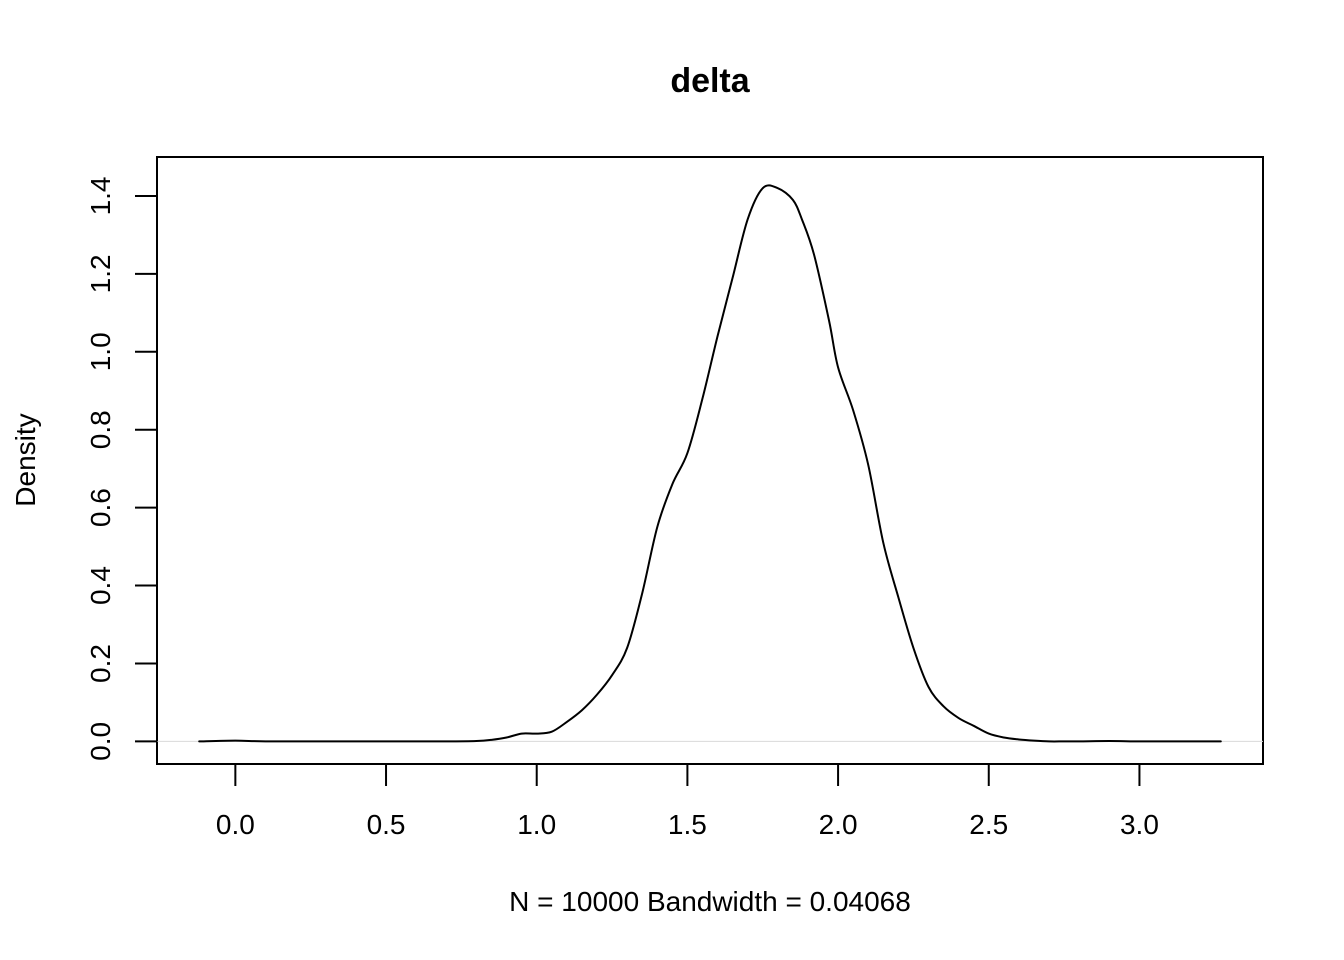  I want to click on x-tick-label: 2.5, so click(988, 824).